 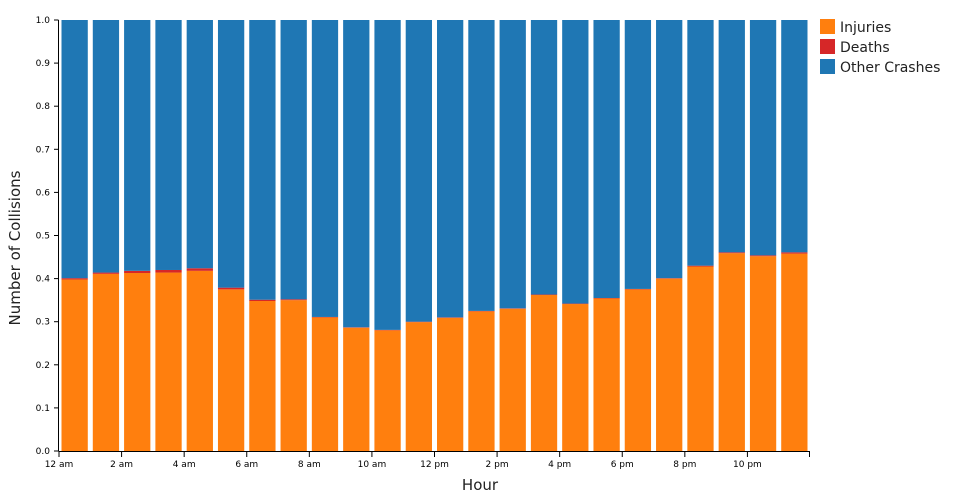 What do you see at coordinates (43, 21) in the screenshot?
I see `y-tick-label: 1.0` at bounding box center [43, 21].